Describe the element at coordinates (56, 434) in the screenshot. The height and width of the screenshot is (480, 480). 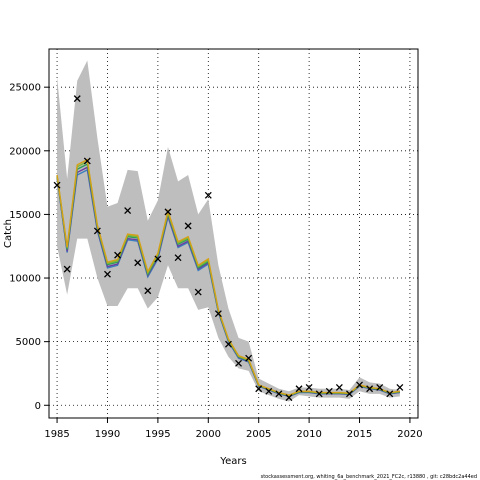
I see `x-tick-label: 1985` at that location.